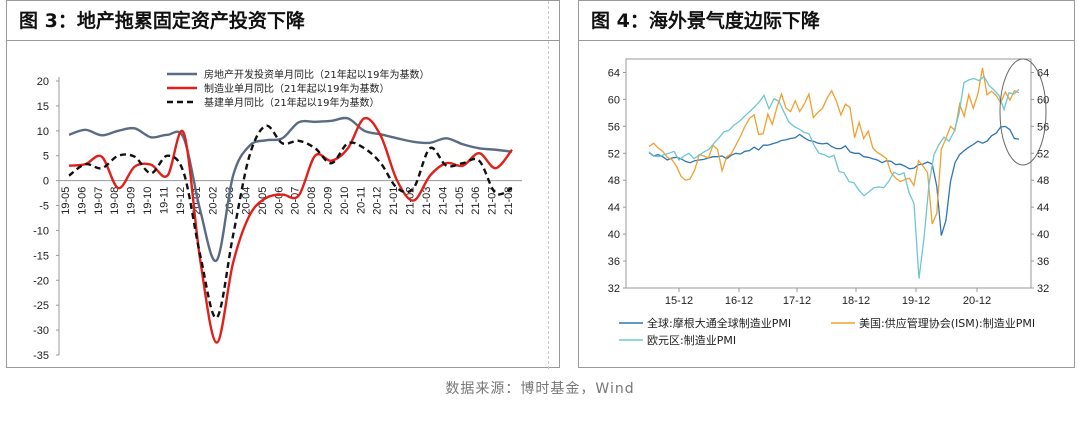 Image resolution: width=1080 pixels, height=421 pixels. I want to click on x-tick-label: 21-01, so click(394, 201).